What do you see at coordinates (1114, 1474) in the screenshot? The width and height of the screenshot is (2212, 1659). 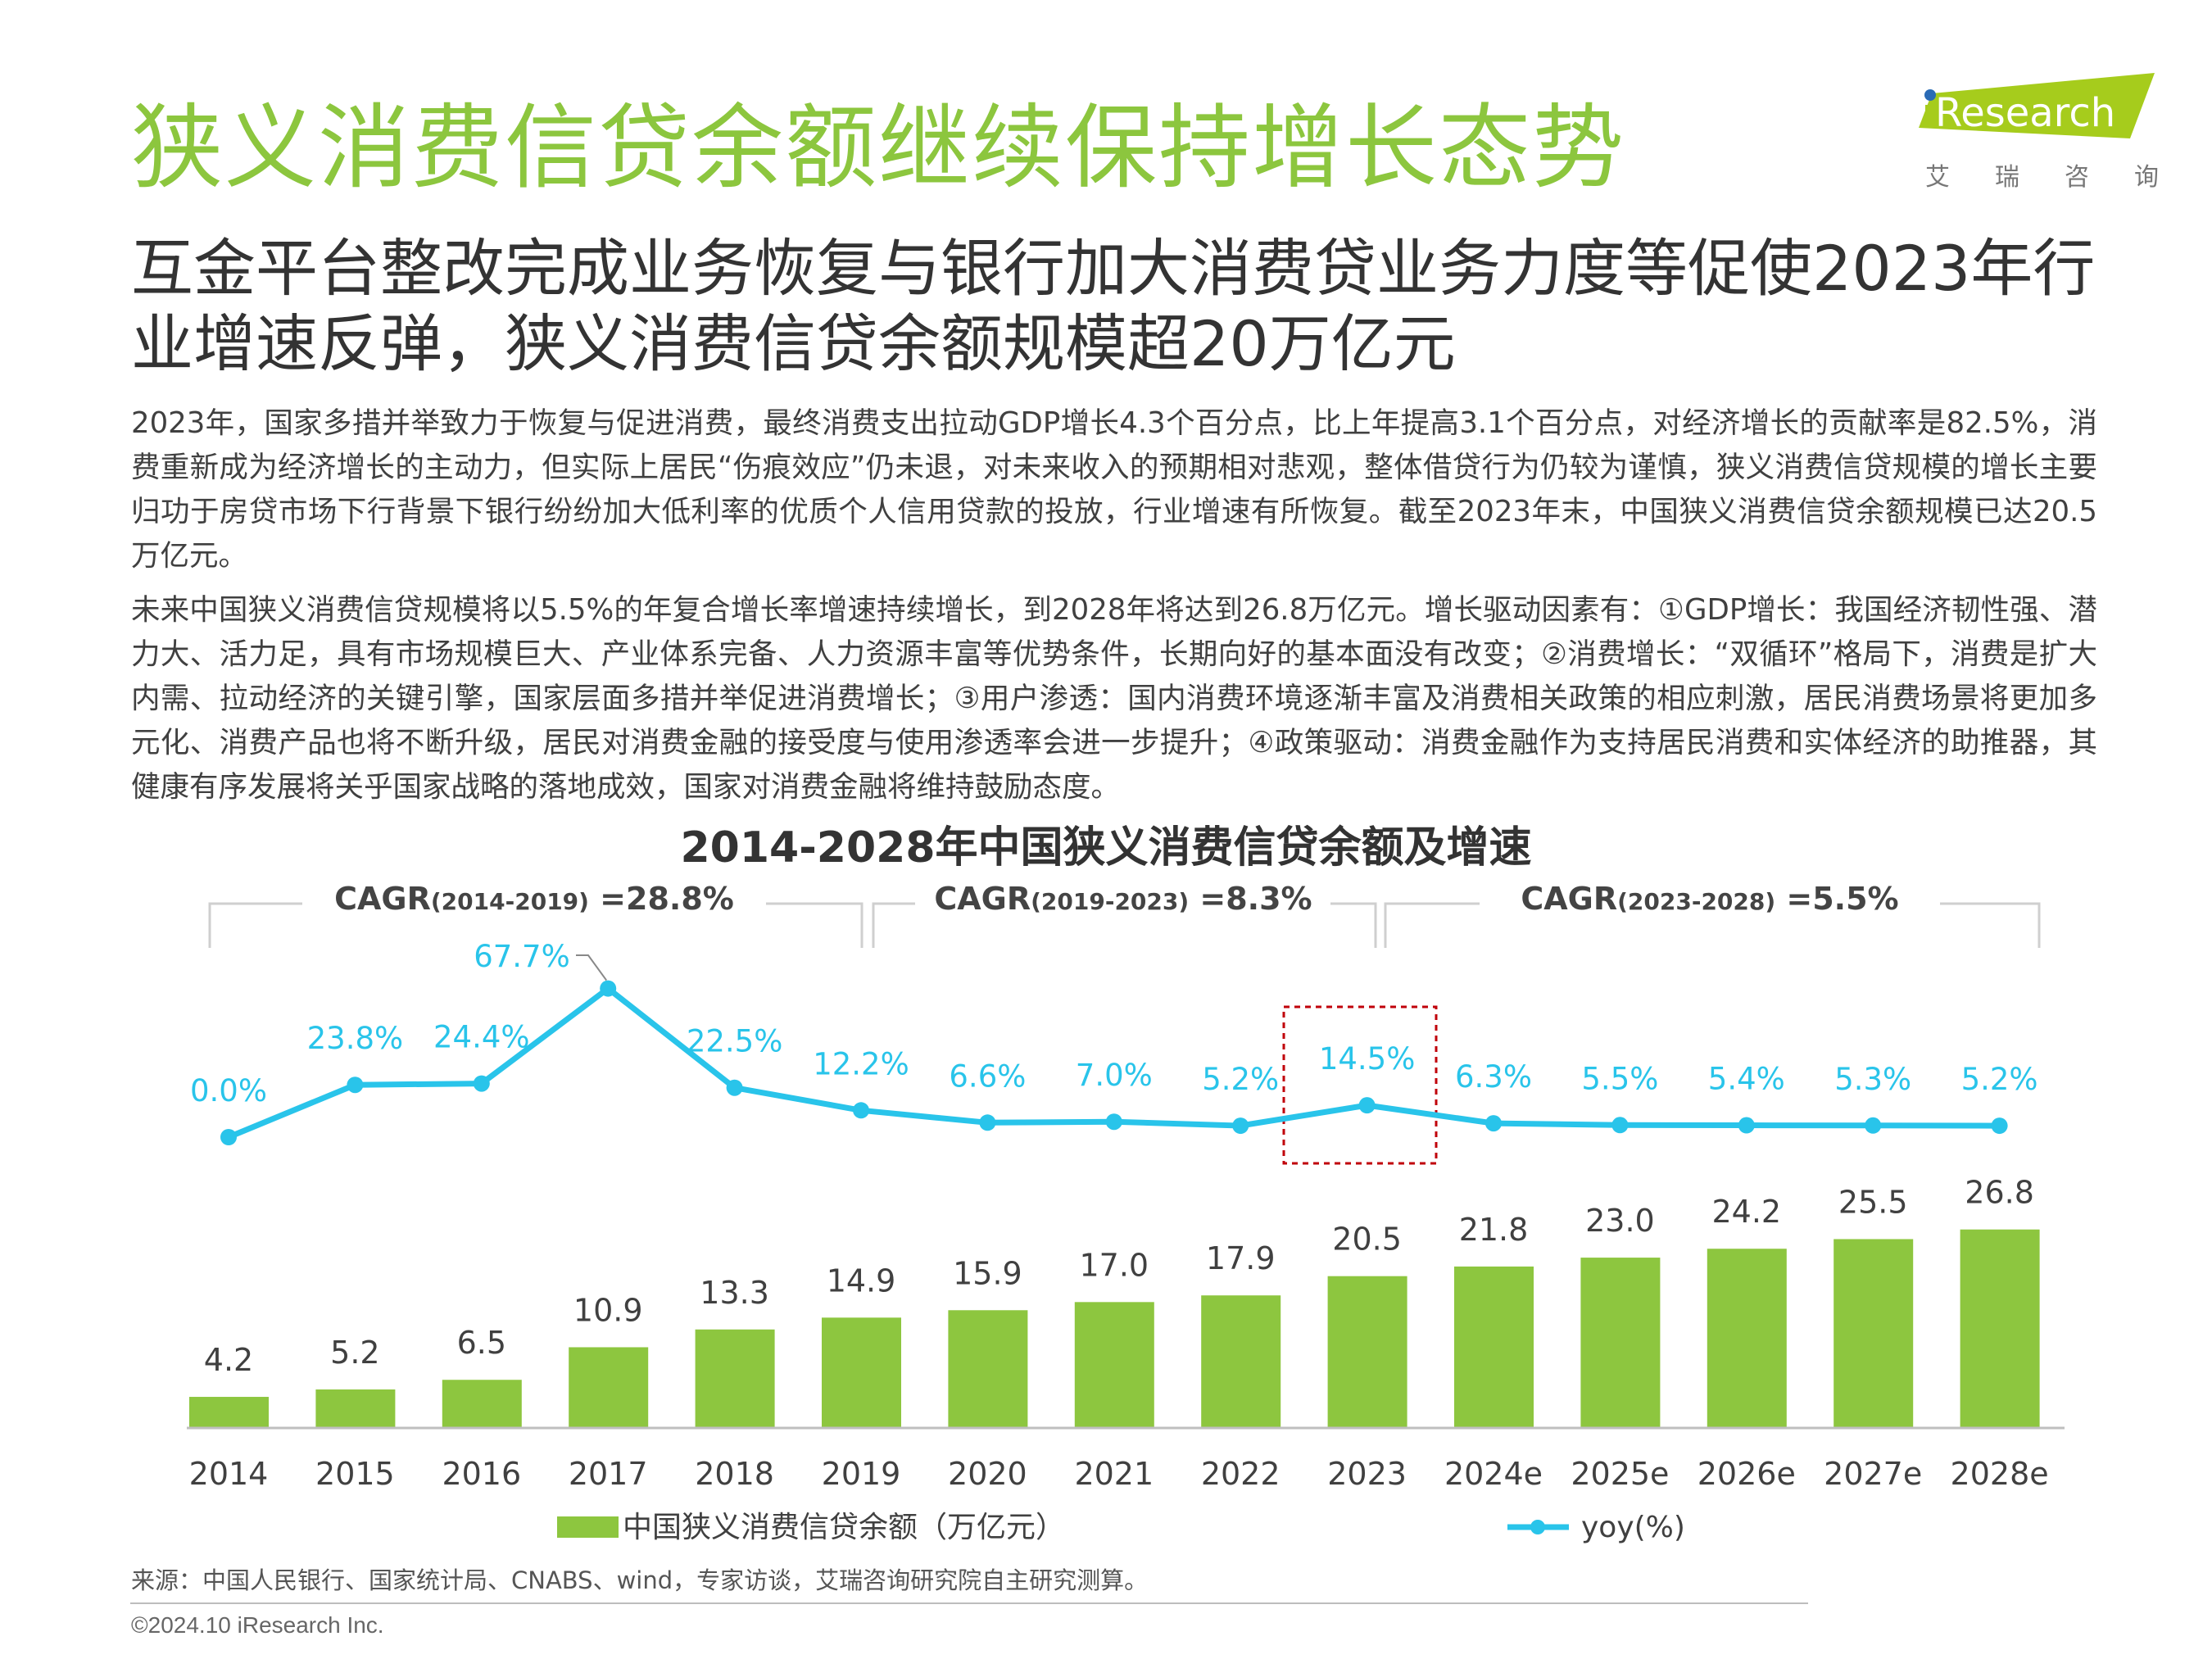 I see `x-tick-2021: 2021` at bounding box center [1114, 1474].